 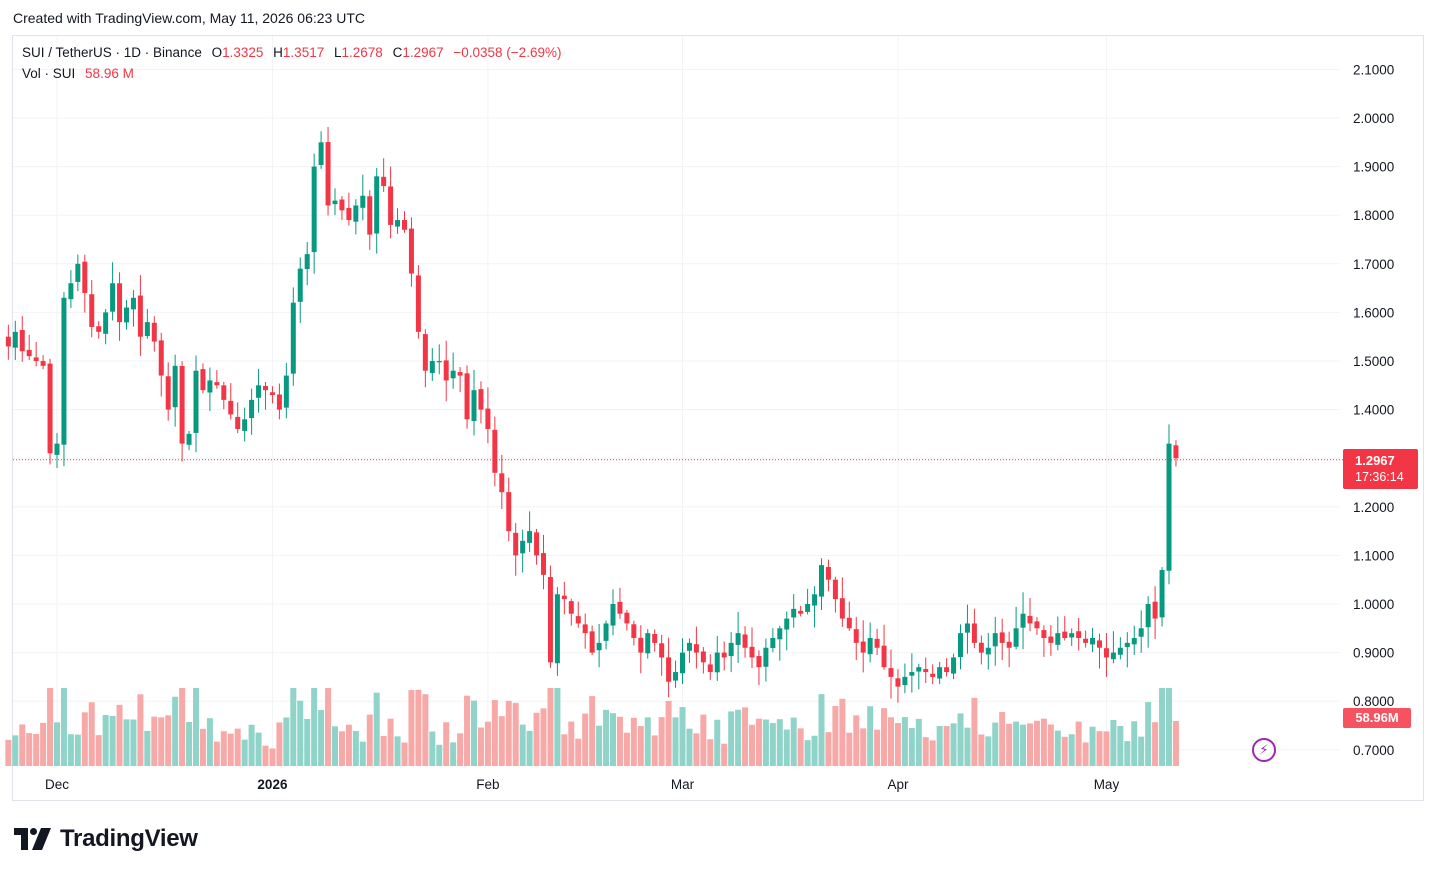 I want to click on y-tick-label: 1.0000, so click(x=1373, y=604).